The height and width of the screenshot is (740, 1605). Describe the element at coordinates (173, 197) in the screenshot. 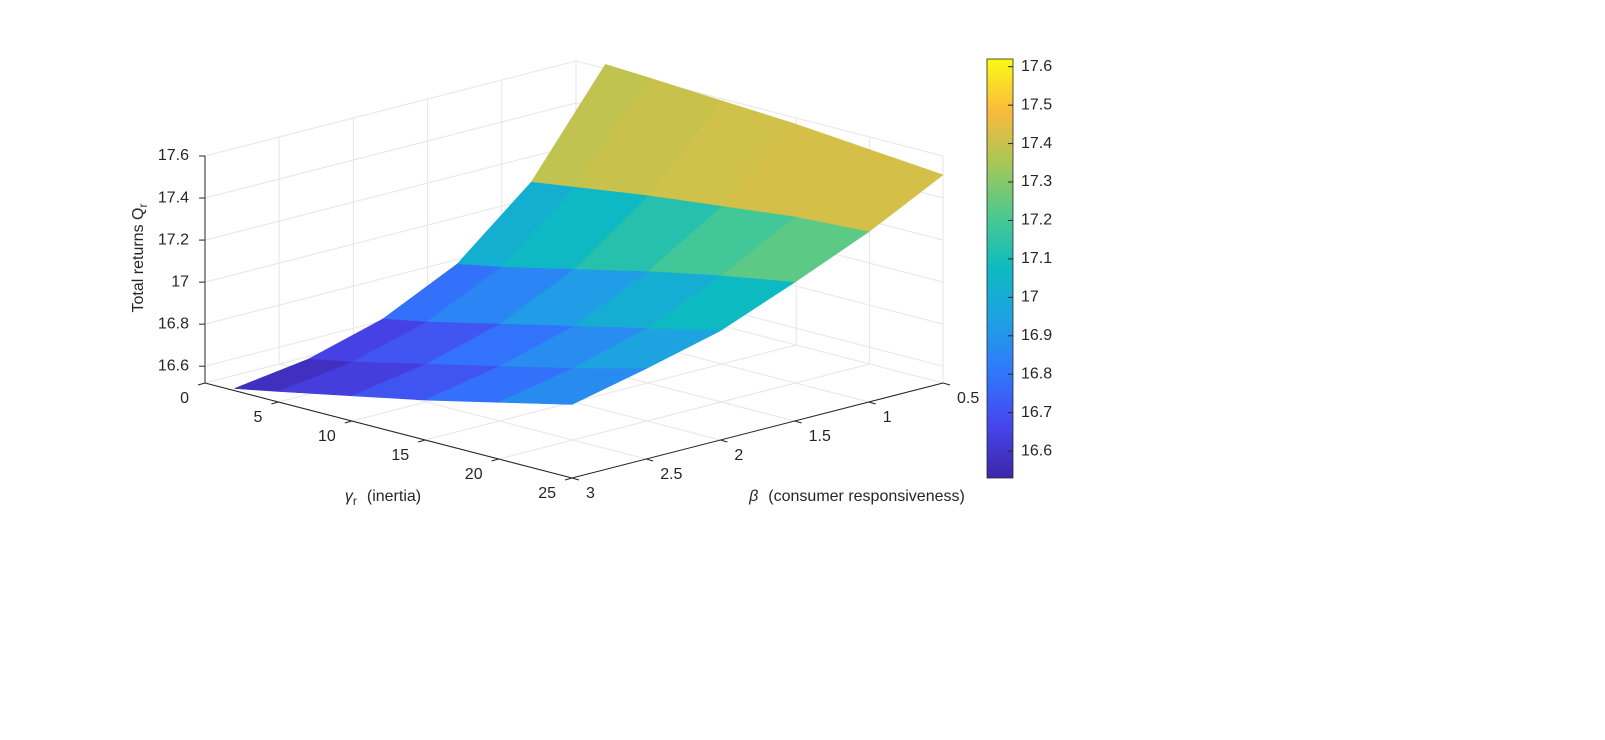

I see `z-tick-label: 17.4` at that location.